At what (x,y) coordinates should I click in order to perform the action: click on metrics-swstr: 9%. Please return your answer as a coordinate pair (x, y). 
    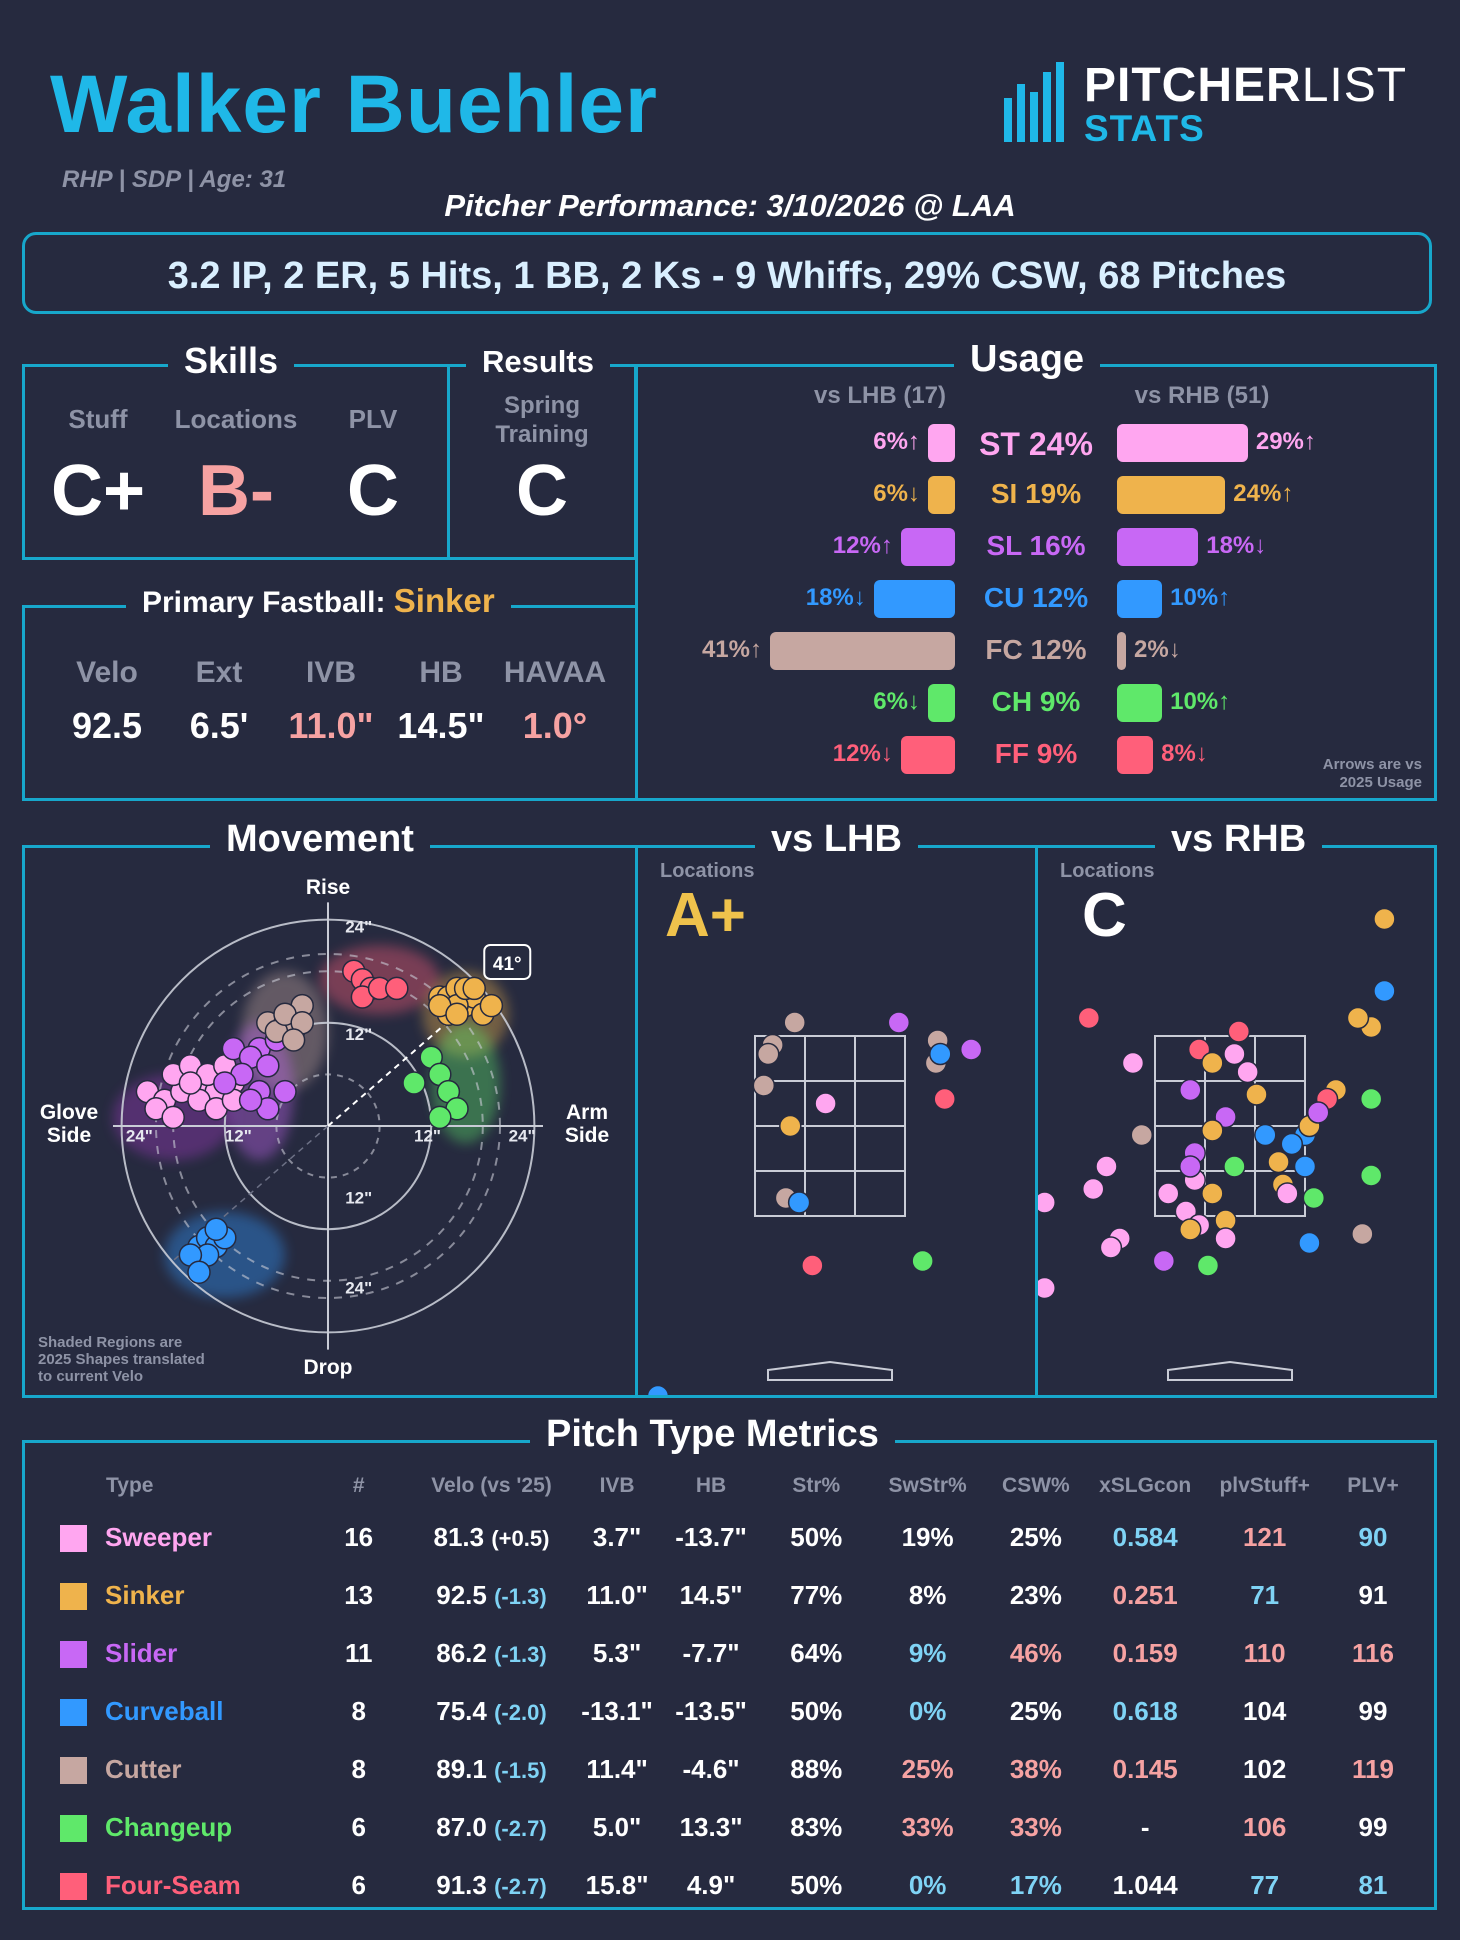
    Looking at the image, I should click on (927, 1652).